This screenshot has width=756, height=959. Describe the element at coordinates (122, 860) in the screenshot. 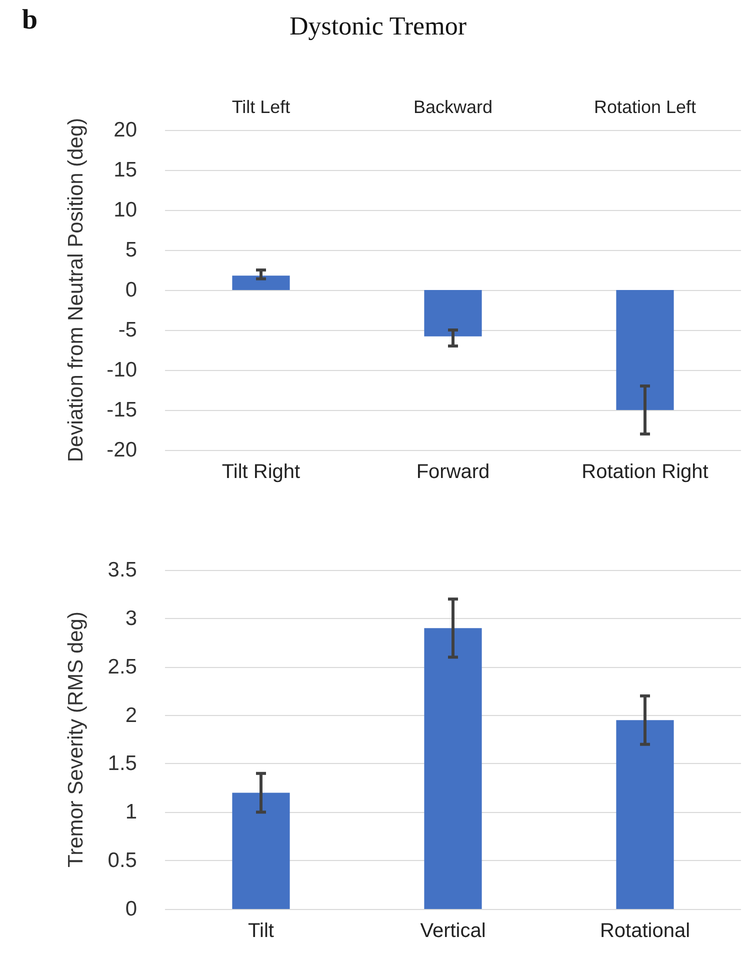

I see `y-tick-label: 0.5` at that location.